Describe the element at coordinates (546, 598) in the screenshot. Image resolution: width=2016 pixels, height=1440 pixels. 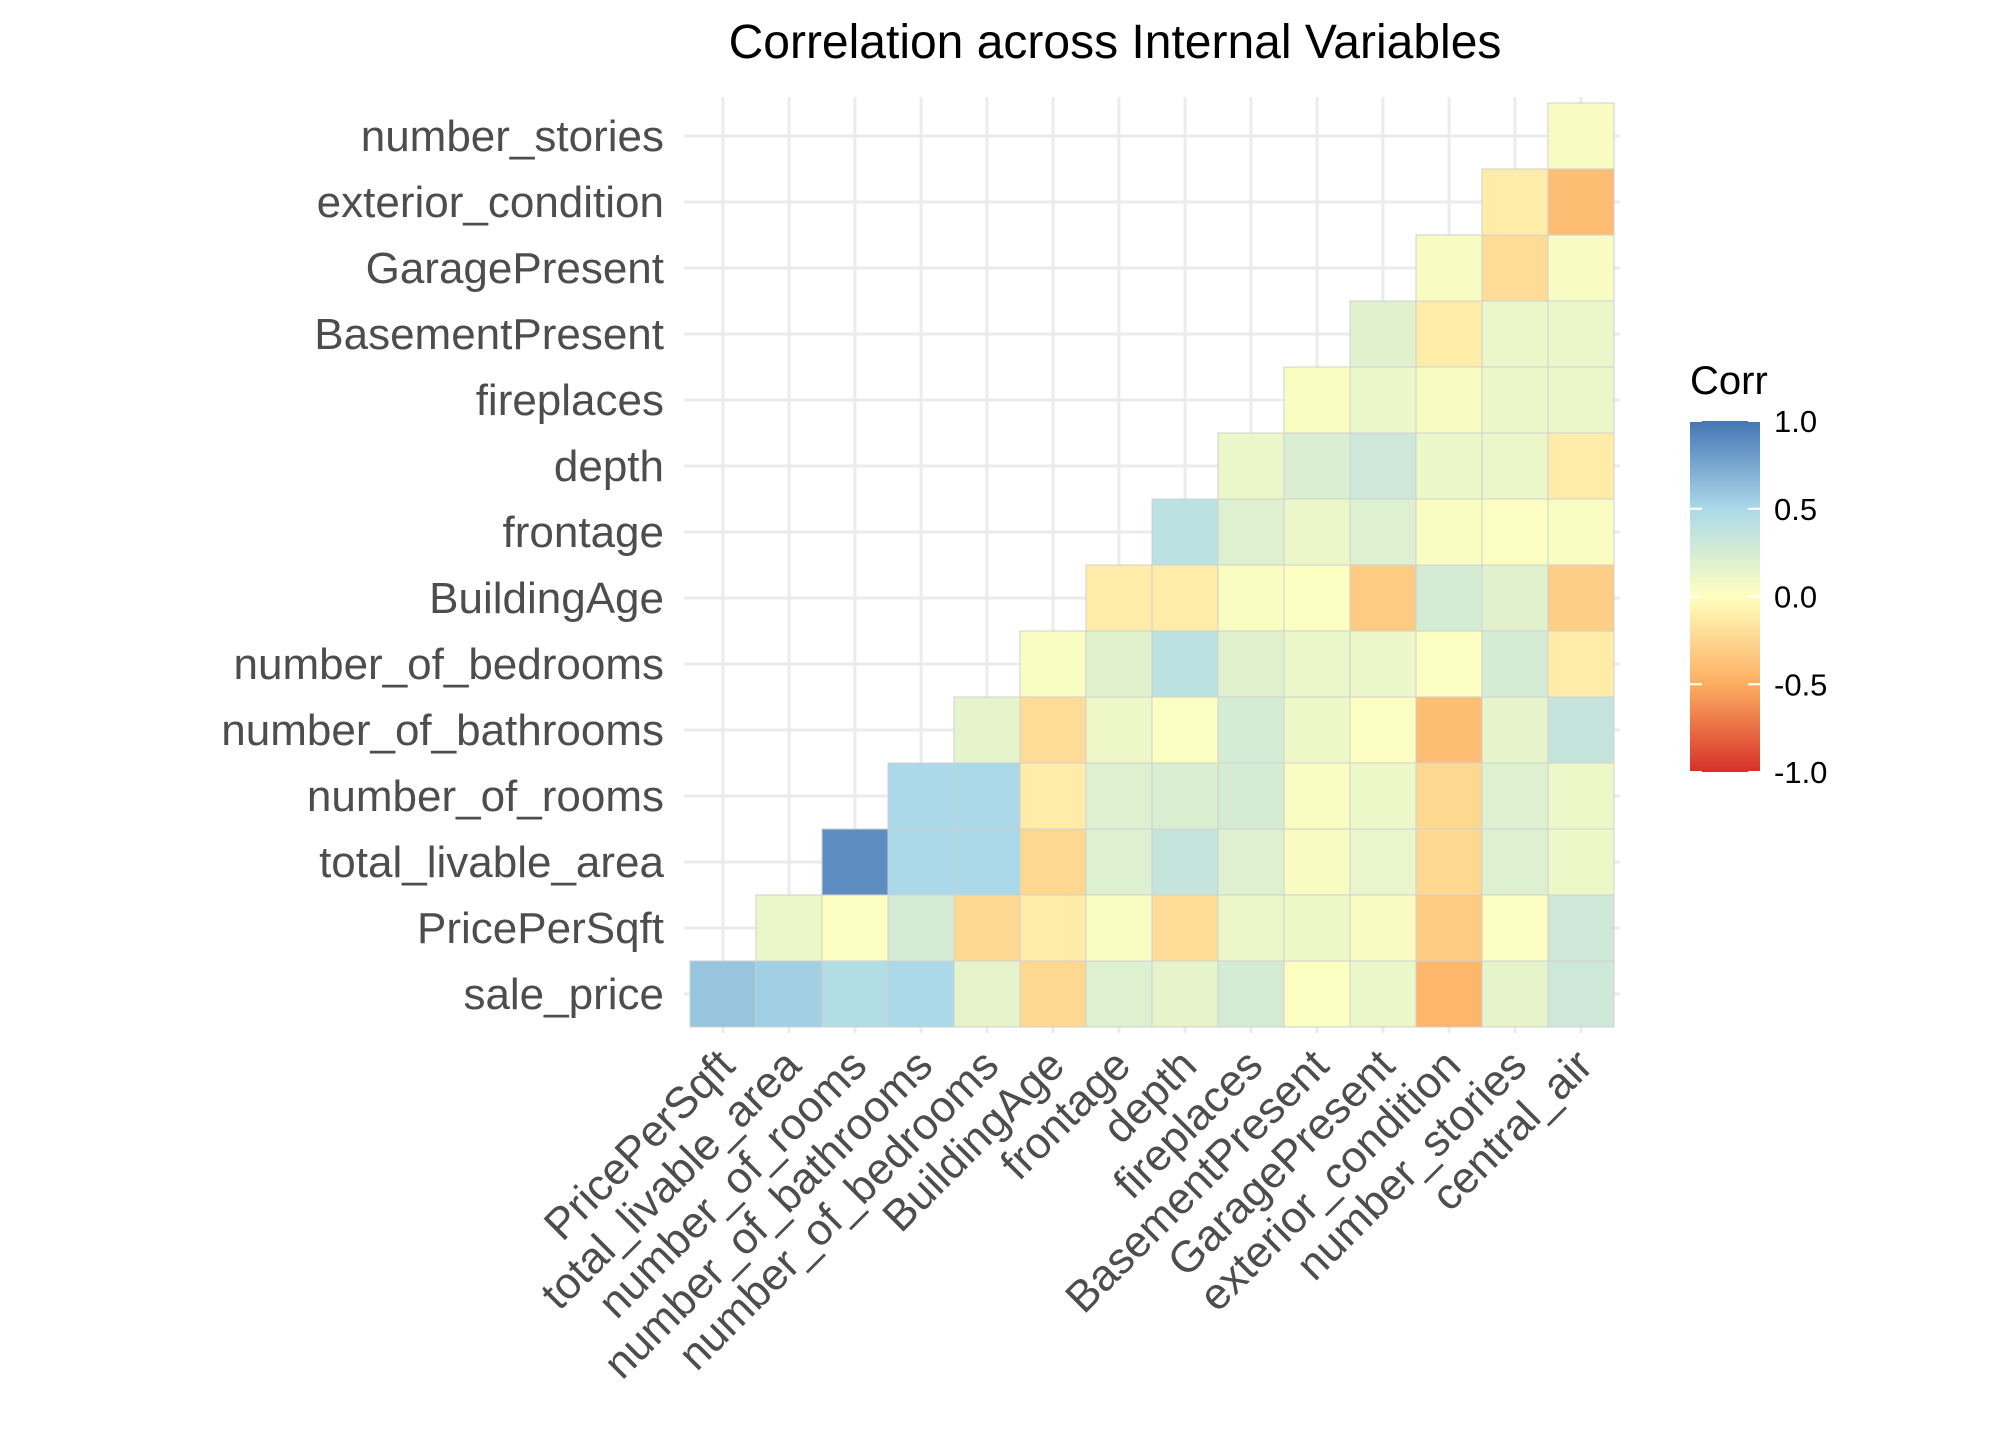
I see `y-tick-label: BuildingAge` at that location.